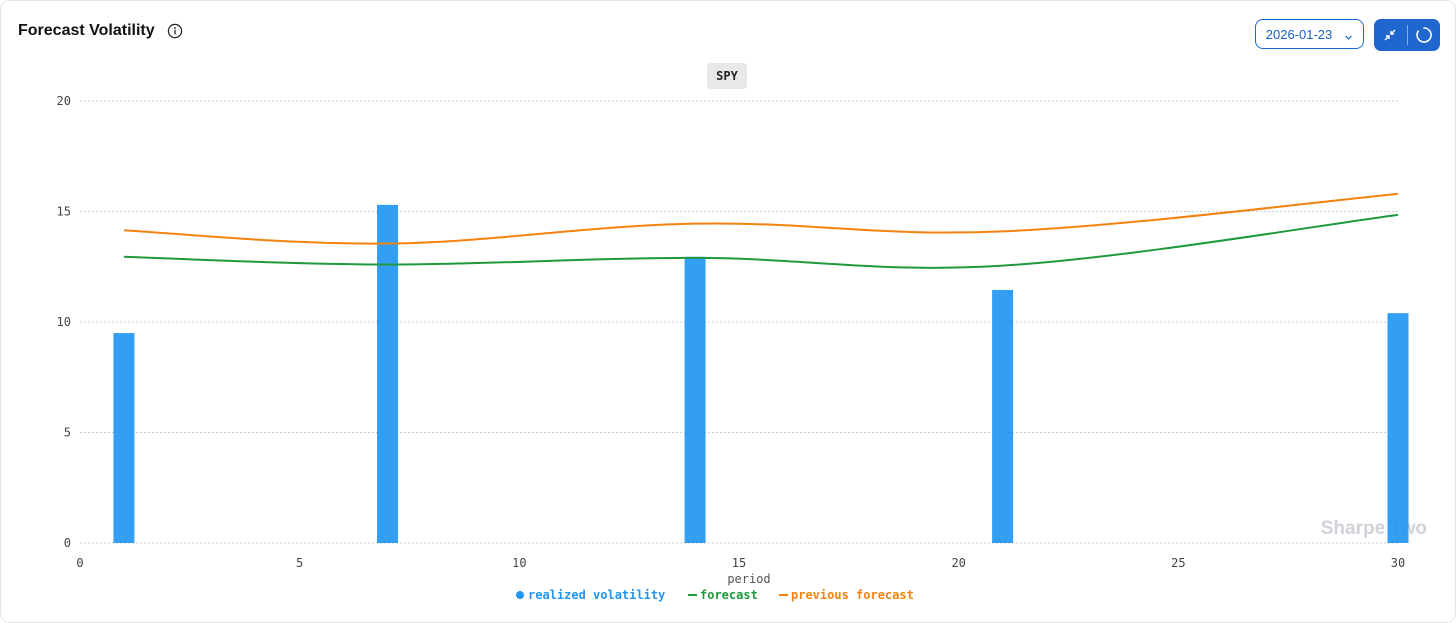 This screenshot has height=623, width=1456. I want to click on x-tick-label: 0, so click(79, 563).